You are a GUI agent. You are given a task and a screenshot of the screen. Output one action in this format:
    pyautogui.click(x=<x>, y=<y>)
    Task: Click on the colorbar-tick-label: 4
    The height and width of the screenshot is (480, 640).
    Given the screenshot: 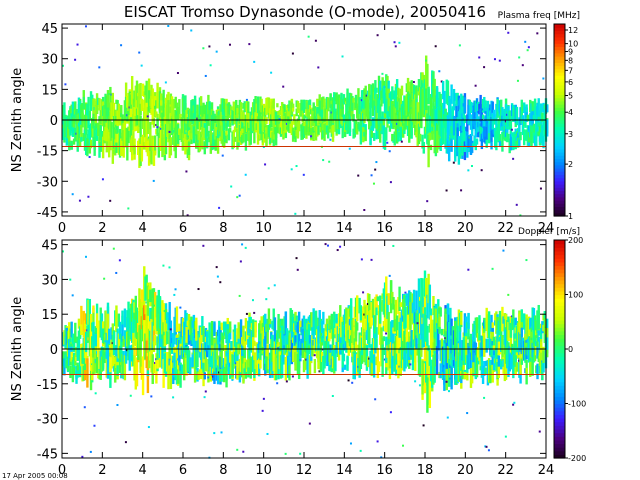 What is the action you would take?
    pyautogui.click(x=570, y=112)
    